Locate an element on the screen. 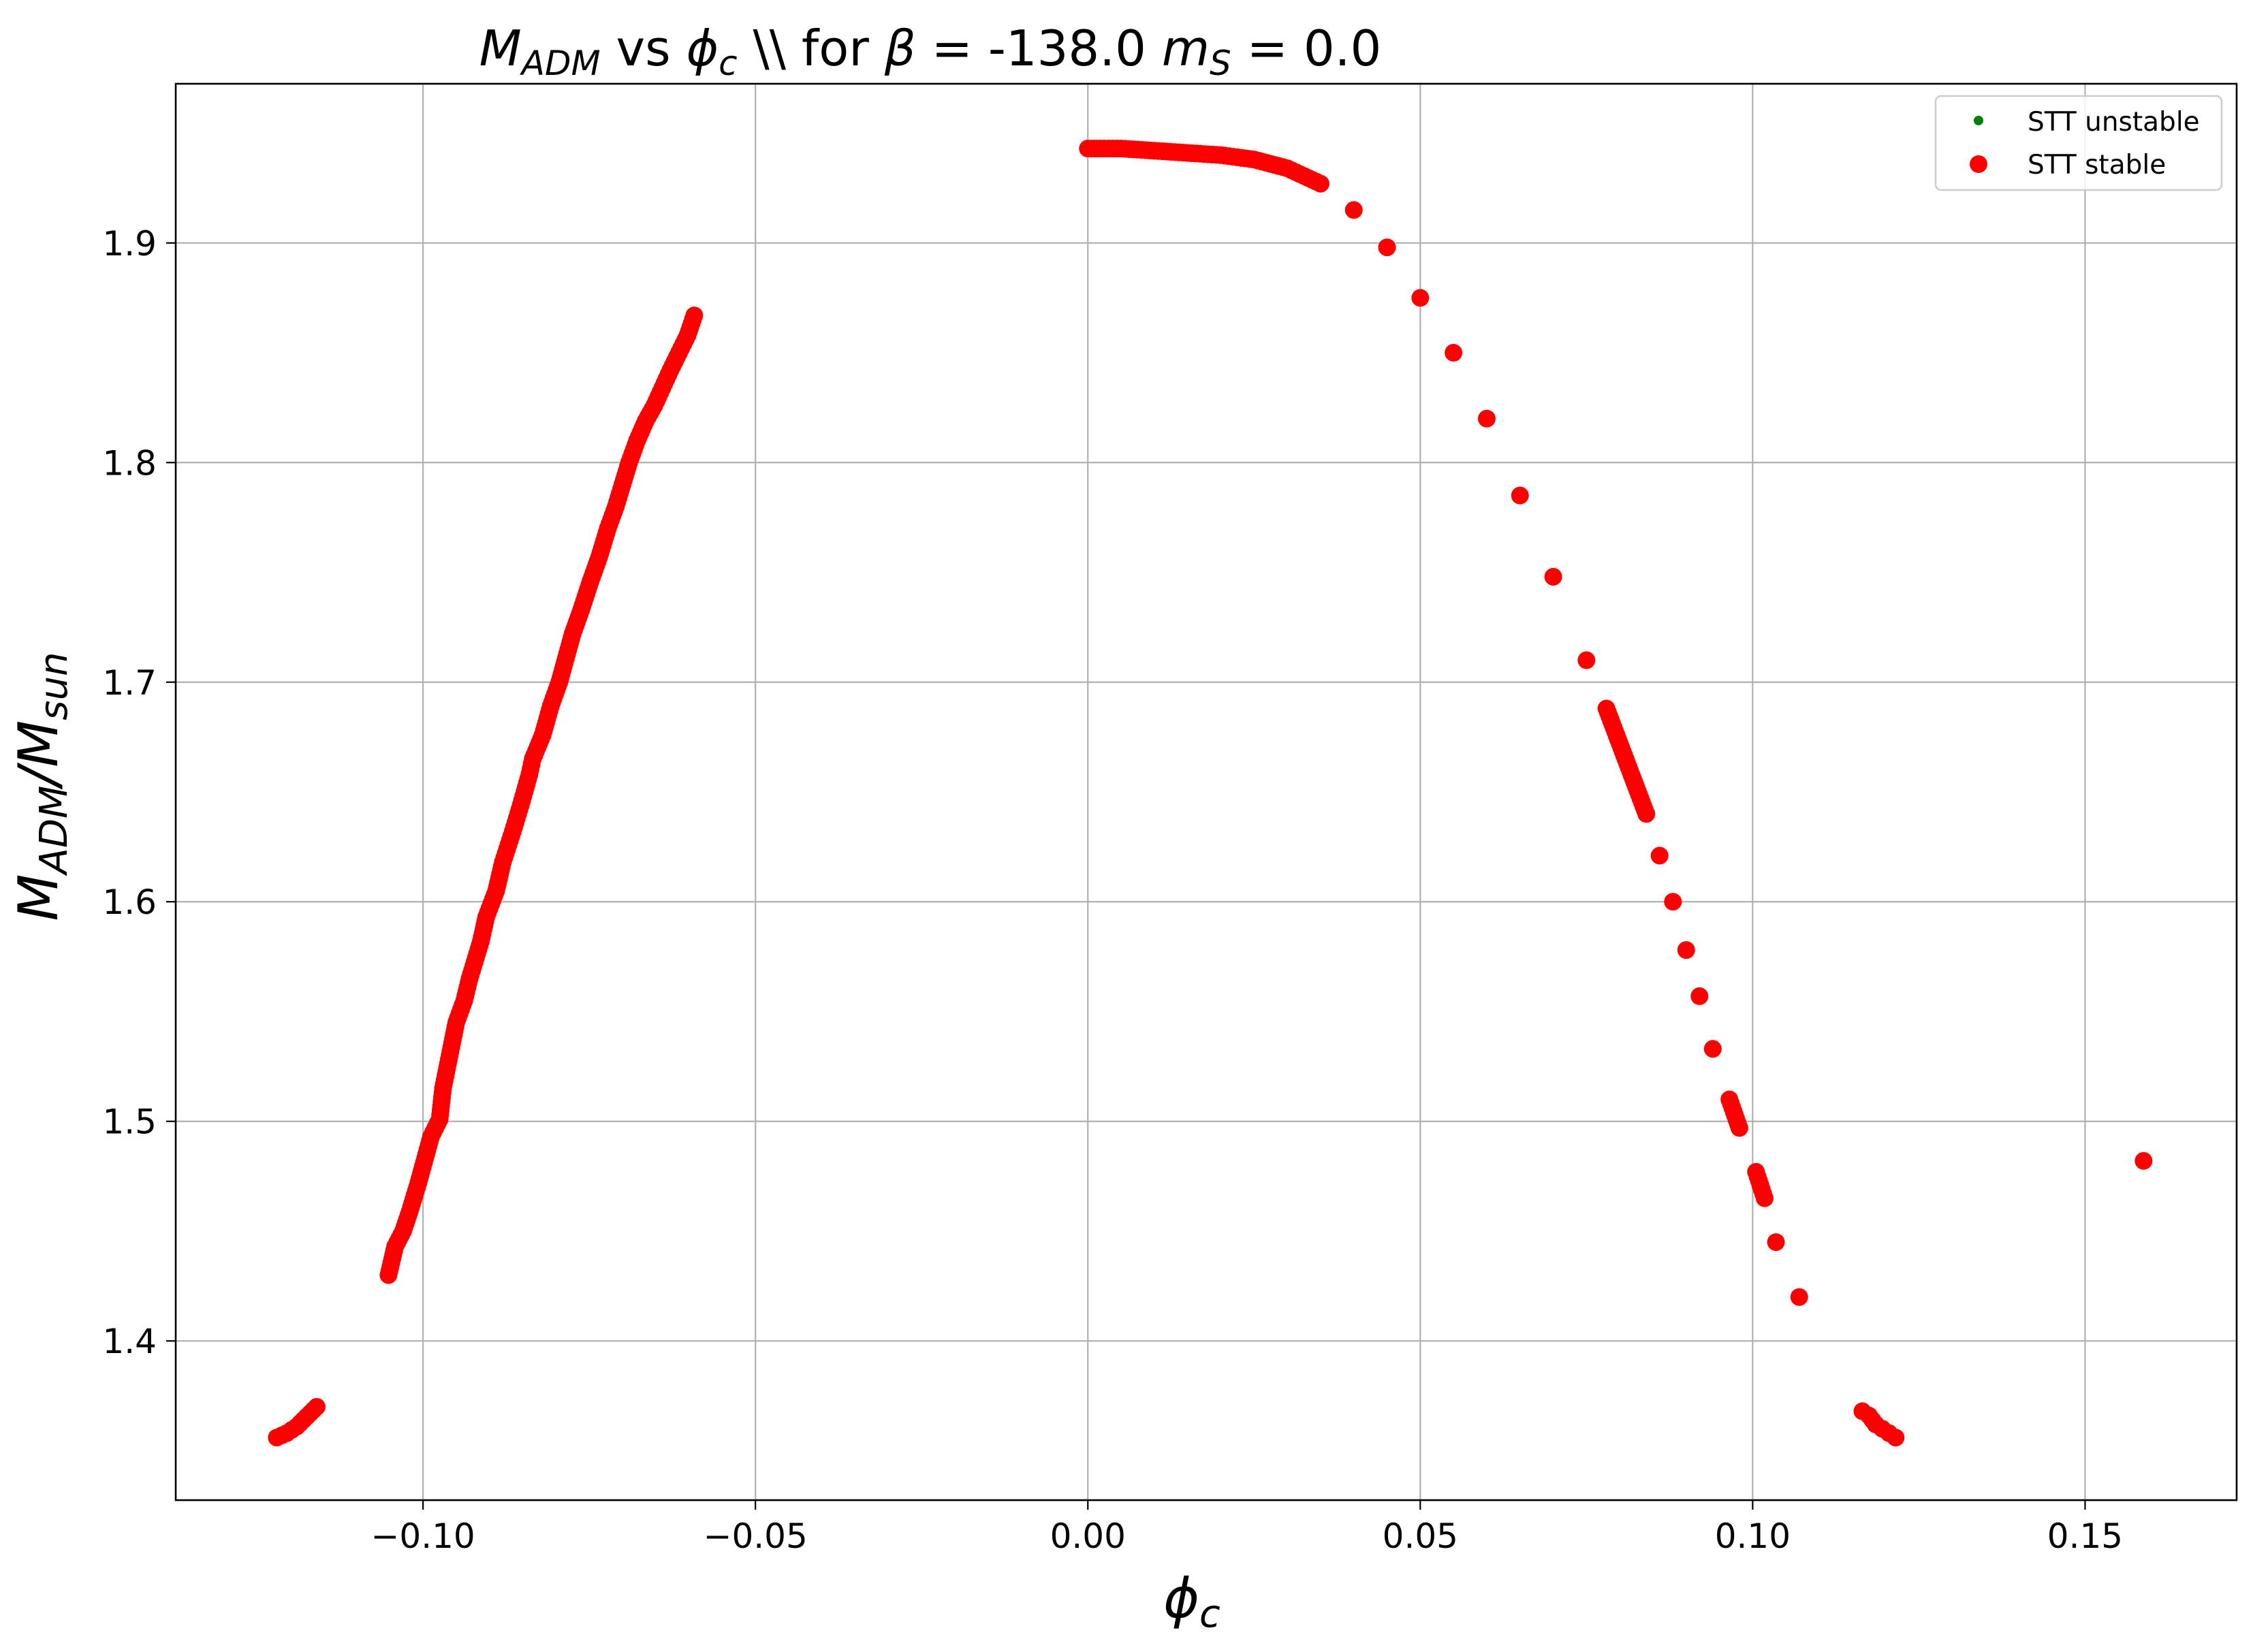 Image resolution: width=2253 pixels, height=1652 pixels. y-tick-label: 1.7 is located at coordinates (129, 683).